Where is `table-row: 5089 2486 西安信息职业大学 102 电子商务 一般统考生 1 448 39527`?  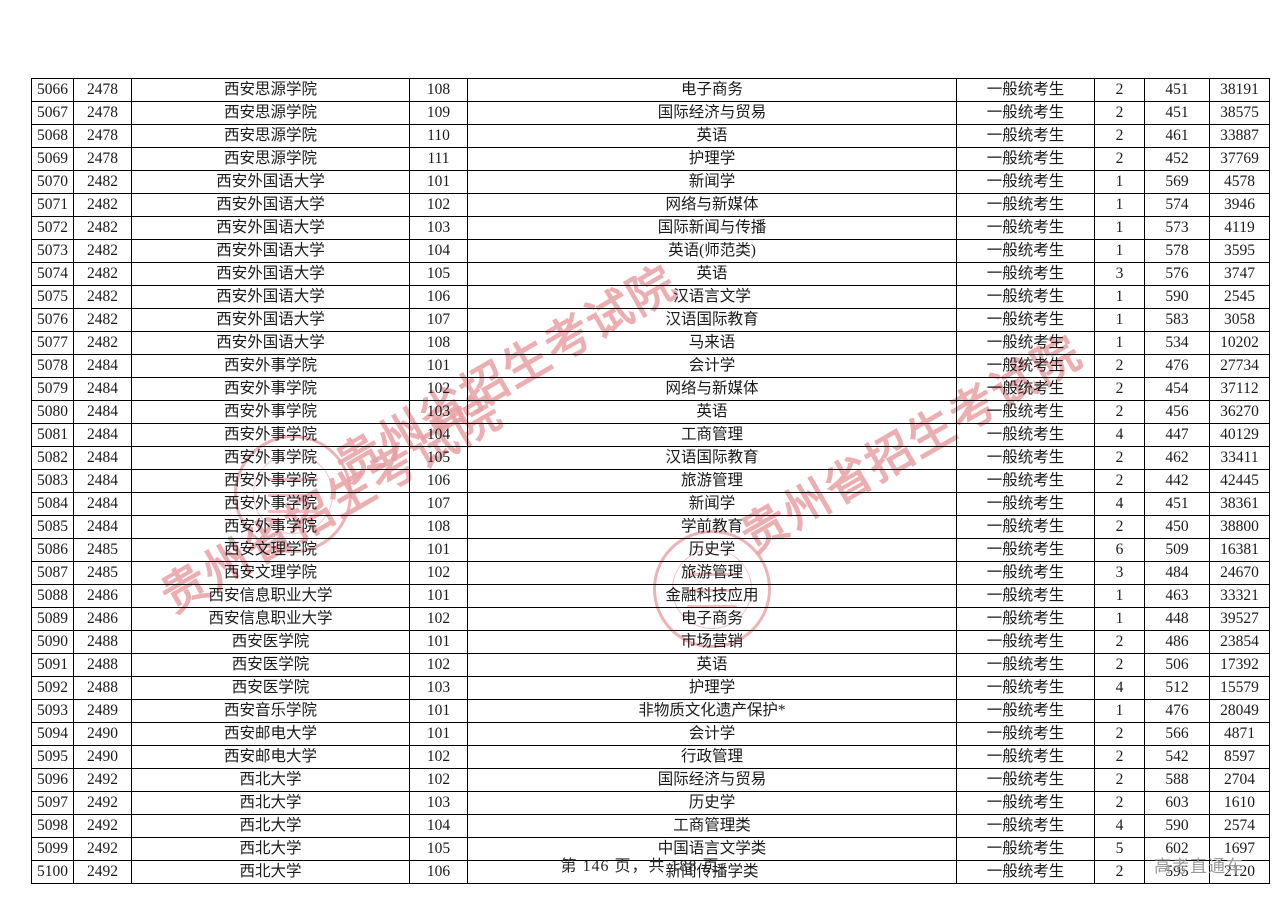
table-row: 5089 2486 西安信息职业大学 102 电子商务 一般统考生 1 448 39527 is located at coordinates (650, 619).